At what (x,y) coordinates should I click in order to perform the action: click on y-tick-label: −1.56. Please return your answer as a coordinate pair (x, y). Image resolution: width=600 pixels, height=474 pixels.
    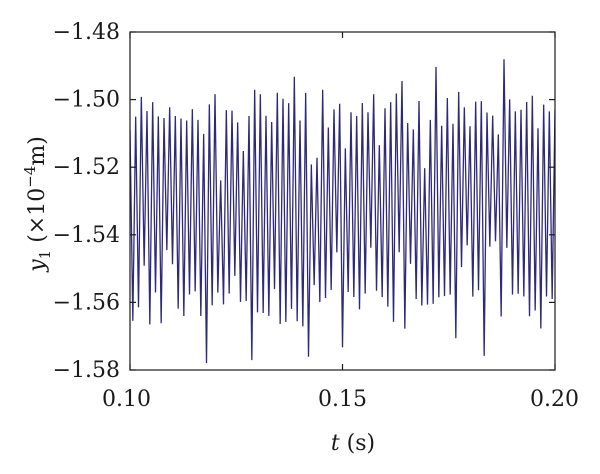
    Looking at the image, I should click on (86, 302).